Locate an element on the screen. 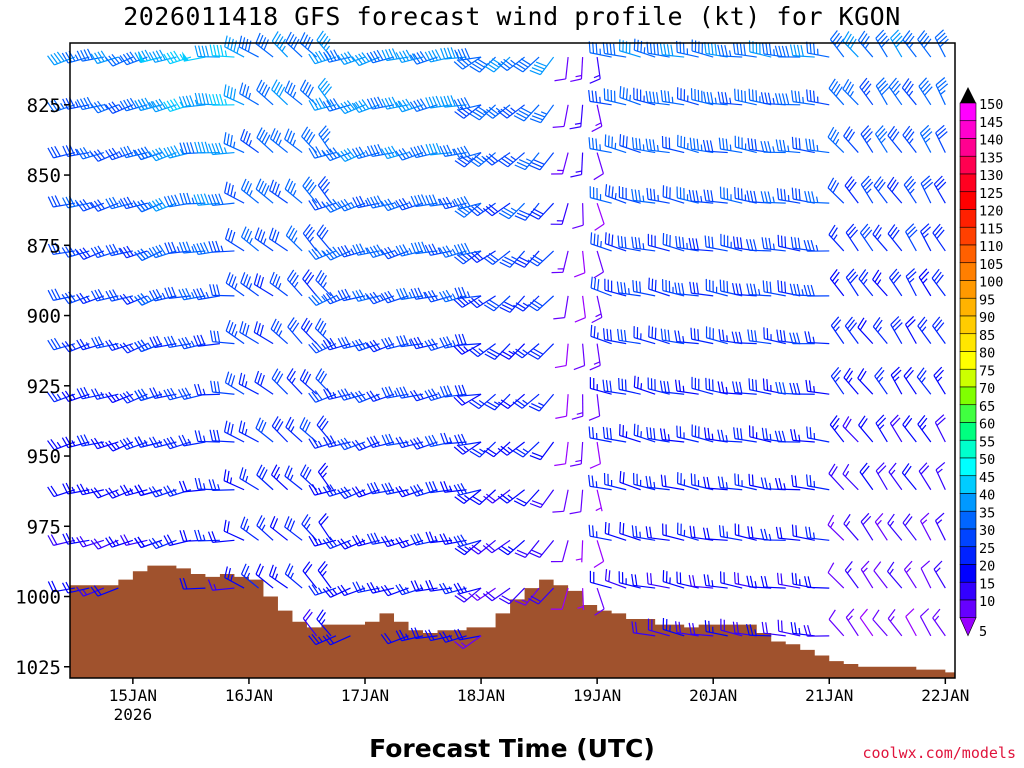 The height and width of the screenshot is (768, 1024). y-tick-label: 1025 is located at coordinates (38, 668).